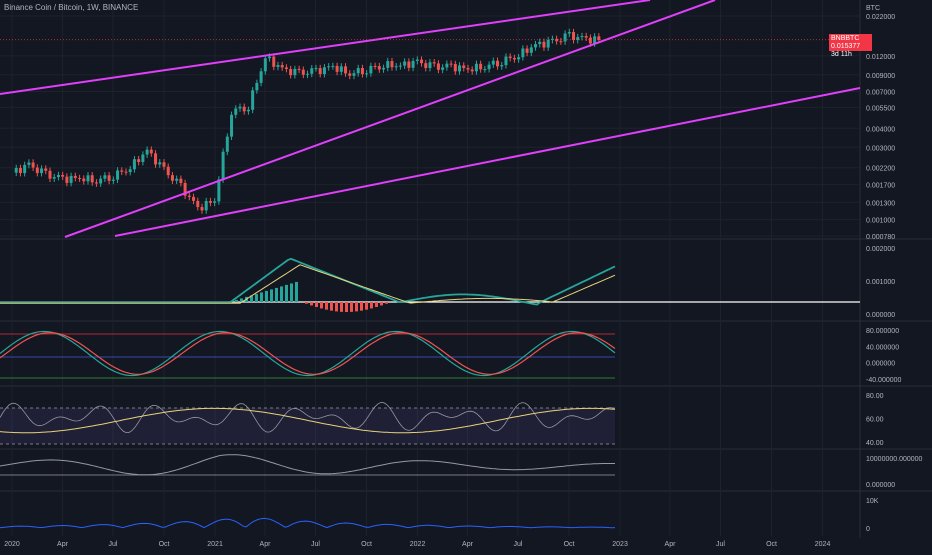 The width and height of the screenshot is (932, 555). What do you see at coordinates (517, 544) in the screenshot?
I see `time-axis-label: Jul` at bounding box center [517, 544].